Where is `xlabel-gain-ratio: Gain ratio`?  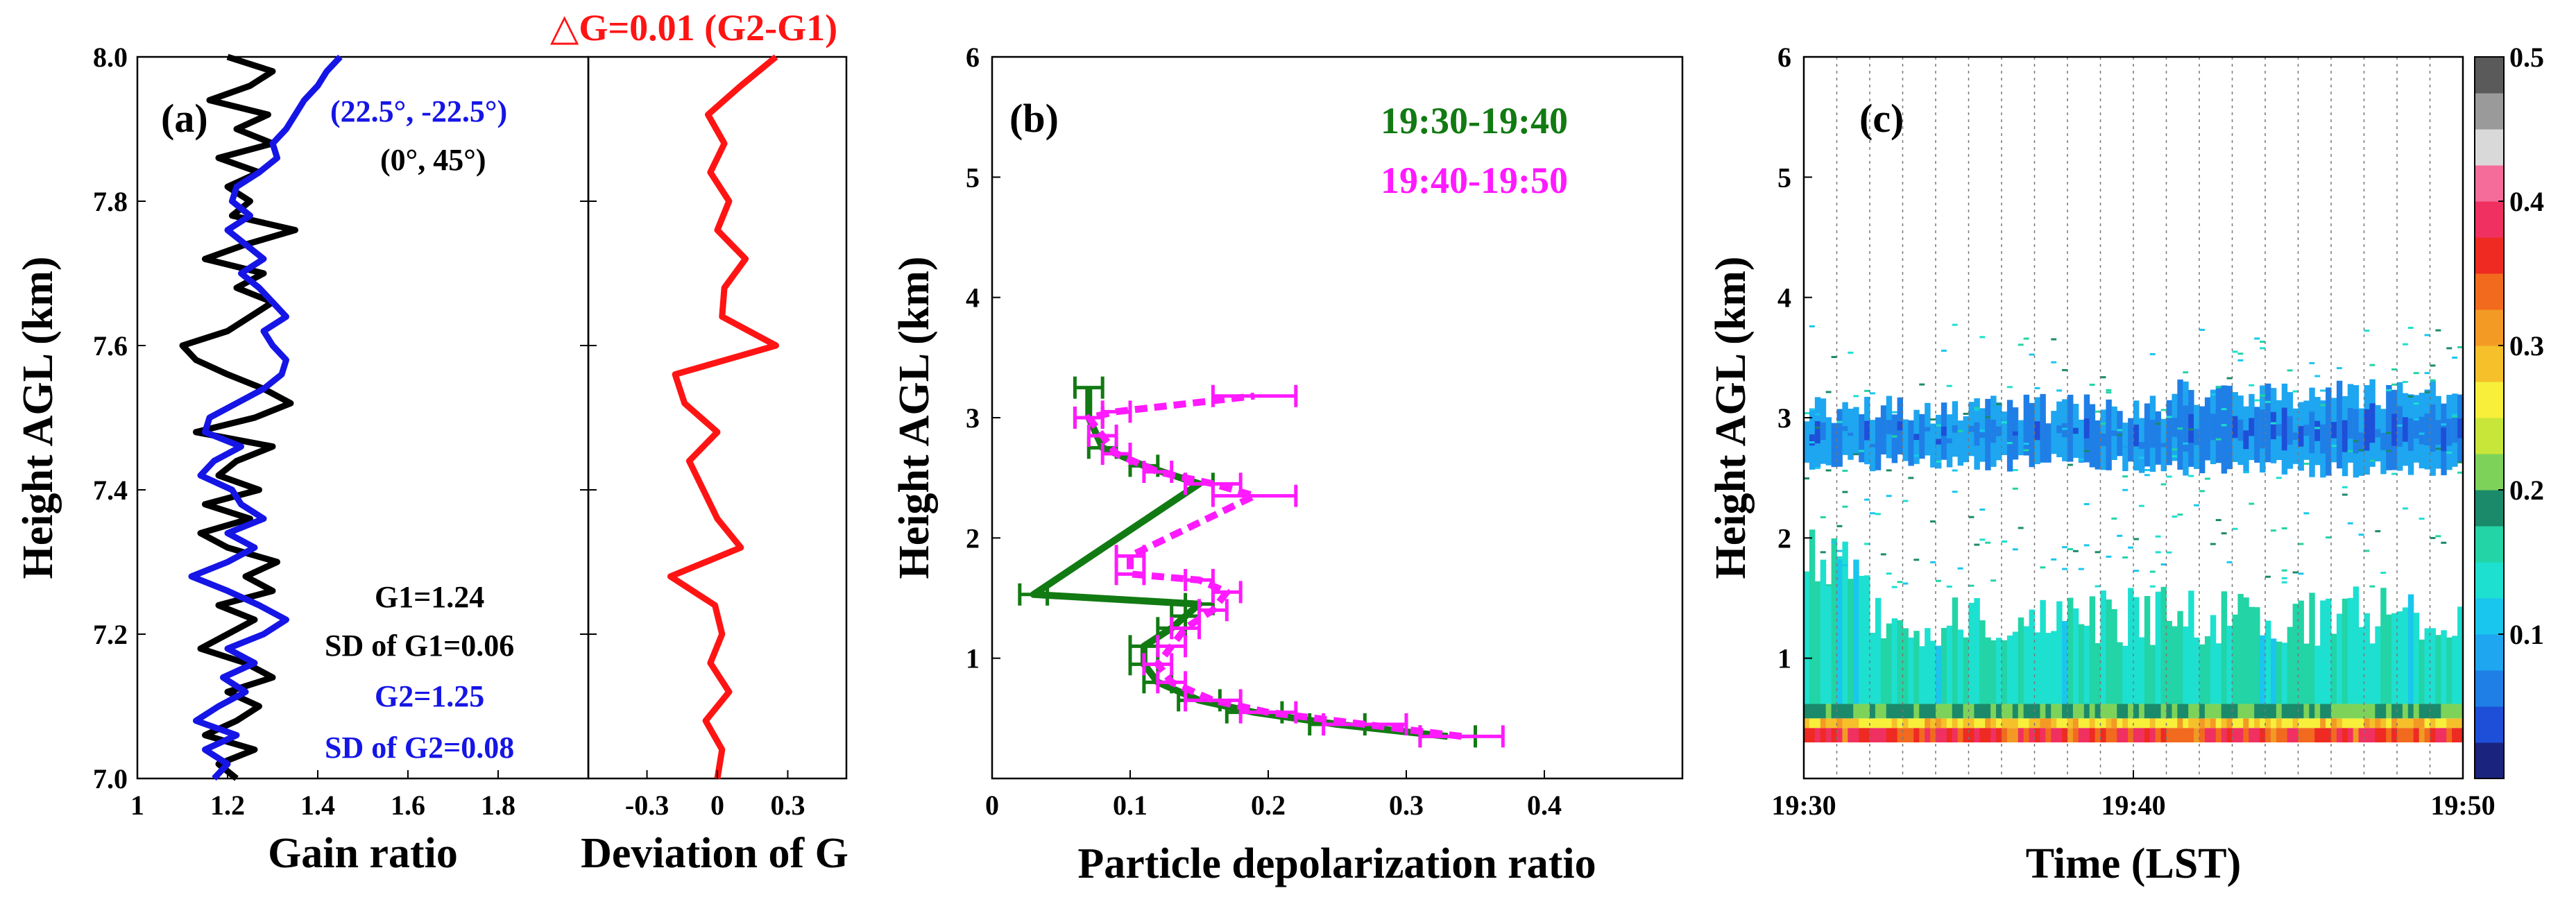 xlabel-gain-ratio: Gain ratio is located at coordinates (363, 853).